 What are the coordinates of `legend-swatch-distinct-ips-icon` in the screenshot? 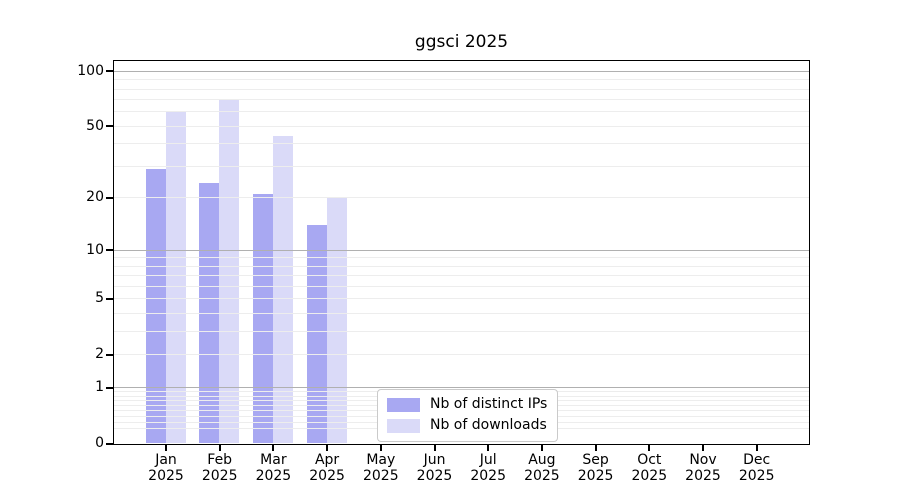 It's located at (403, 404).